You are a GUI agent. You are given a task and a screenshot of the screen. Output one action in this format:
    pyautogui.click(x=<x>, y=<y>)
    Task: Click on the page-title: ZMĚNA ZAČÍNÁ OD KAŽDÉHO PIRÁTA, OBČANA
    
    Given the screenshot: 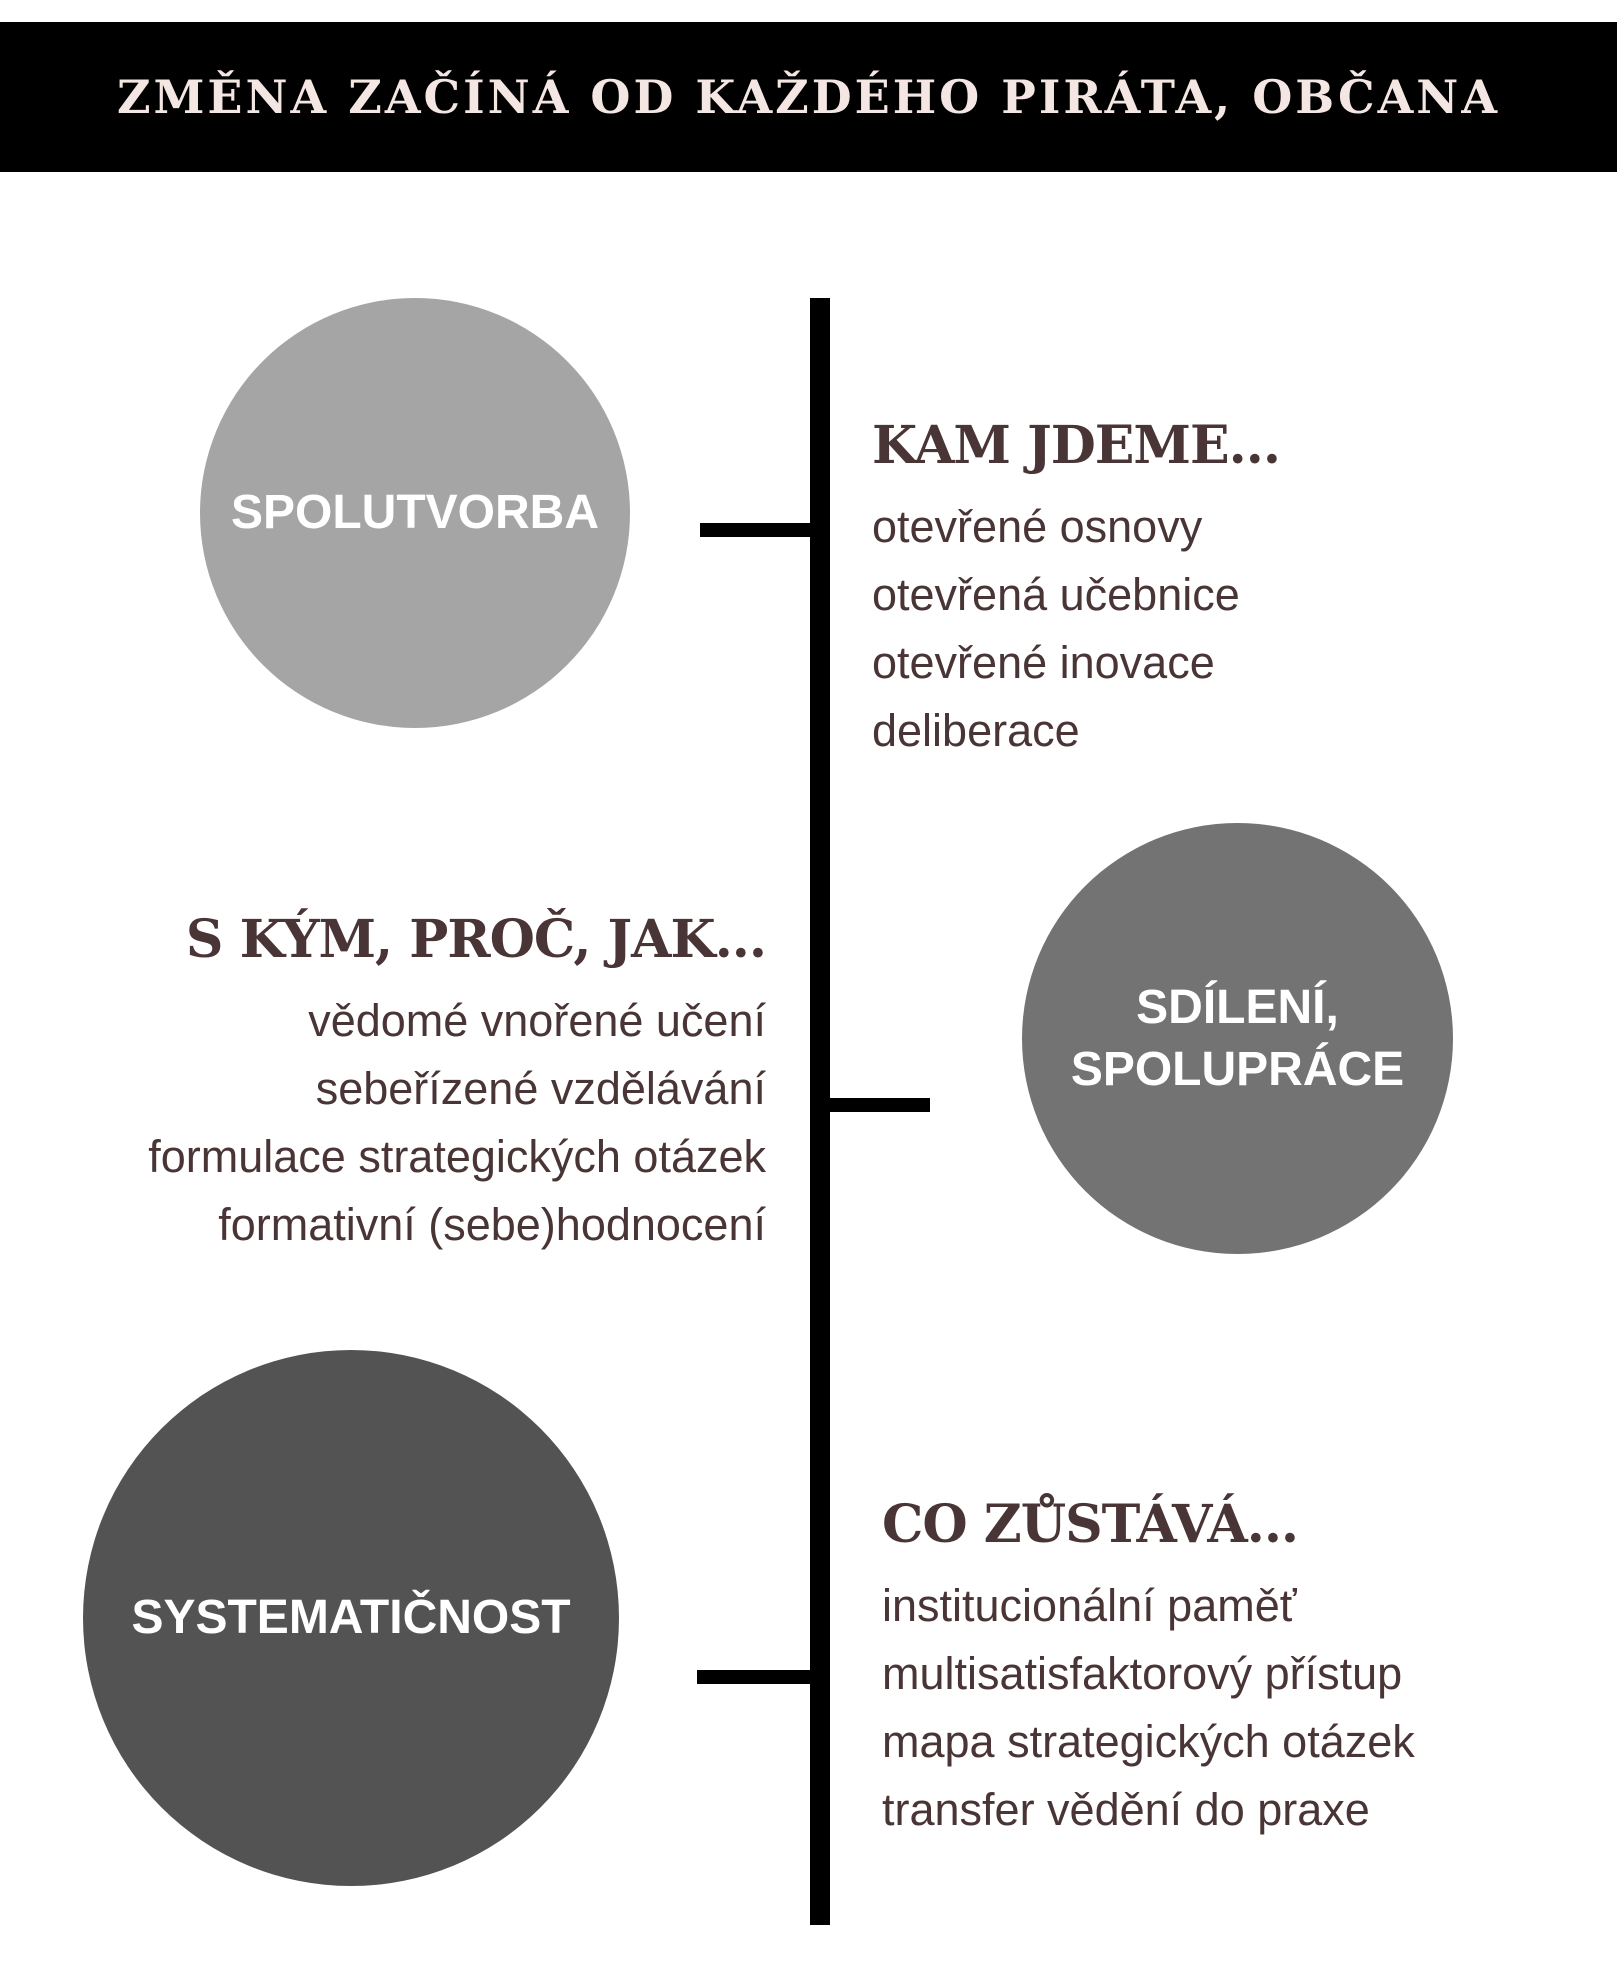 What is the action you would take?
    pyautogui.click(x=808, y=97)
    